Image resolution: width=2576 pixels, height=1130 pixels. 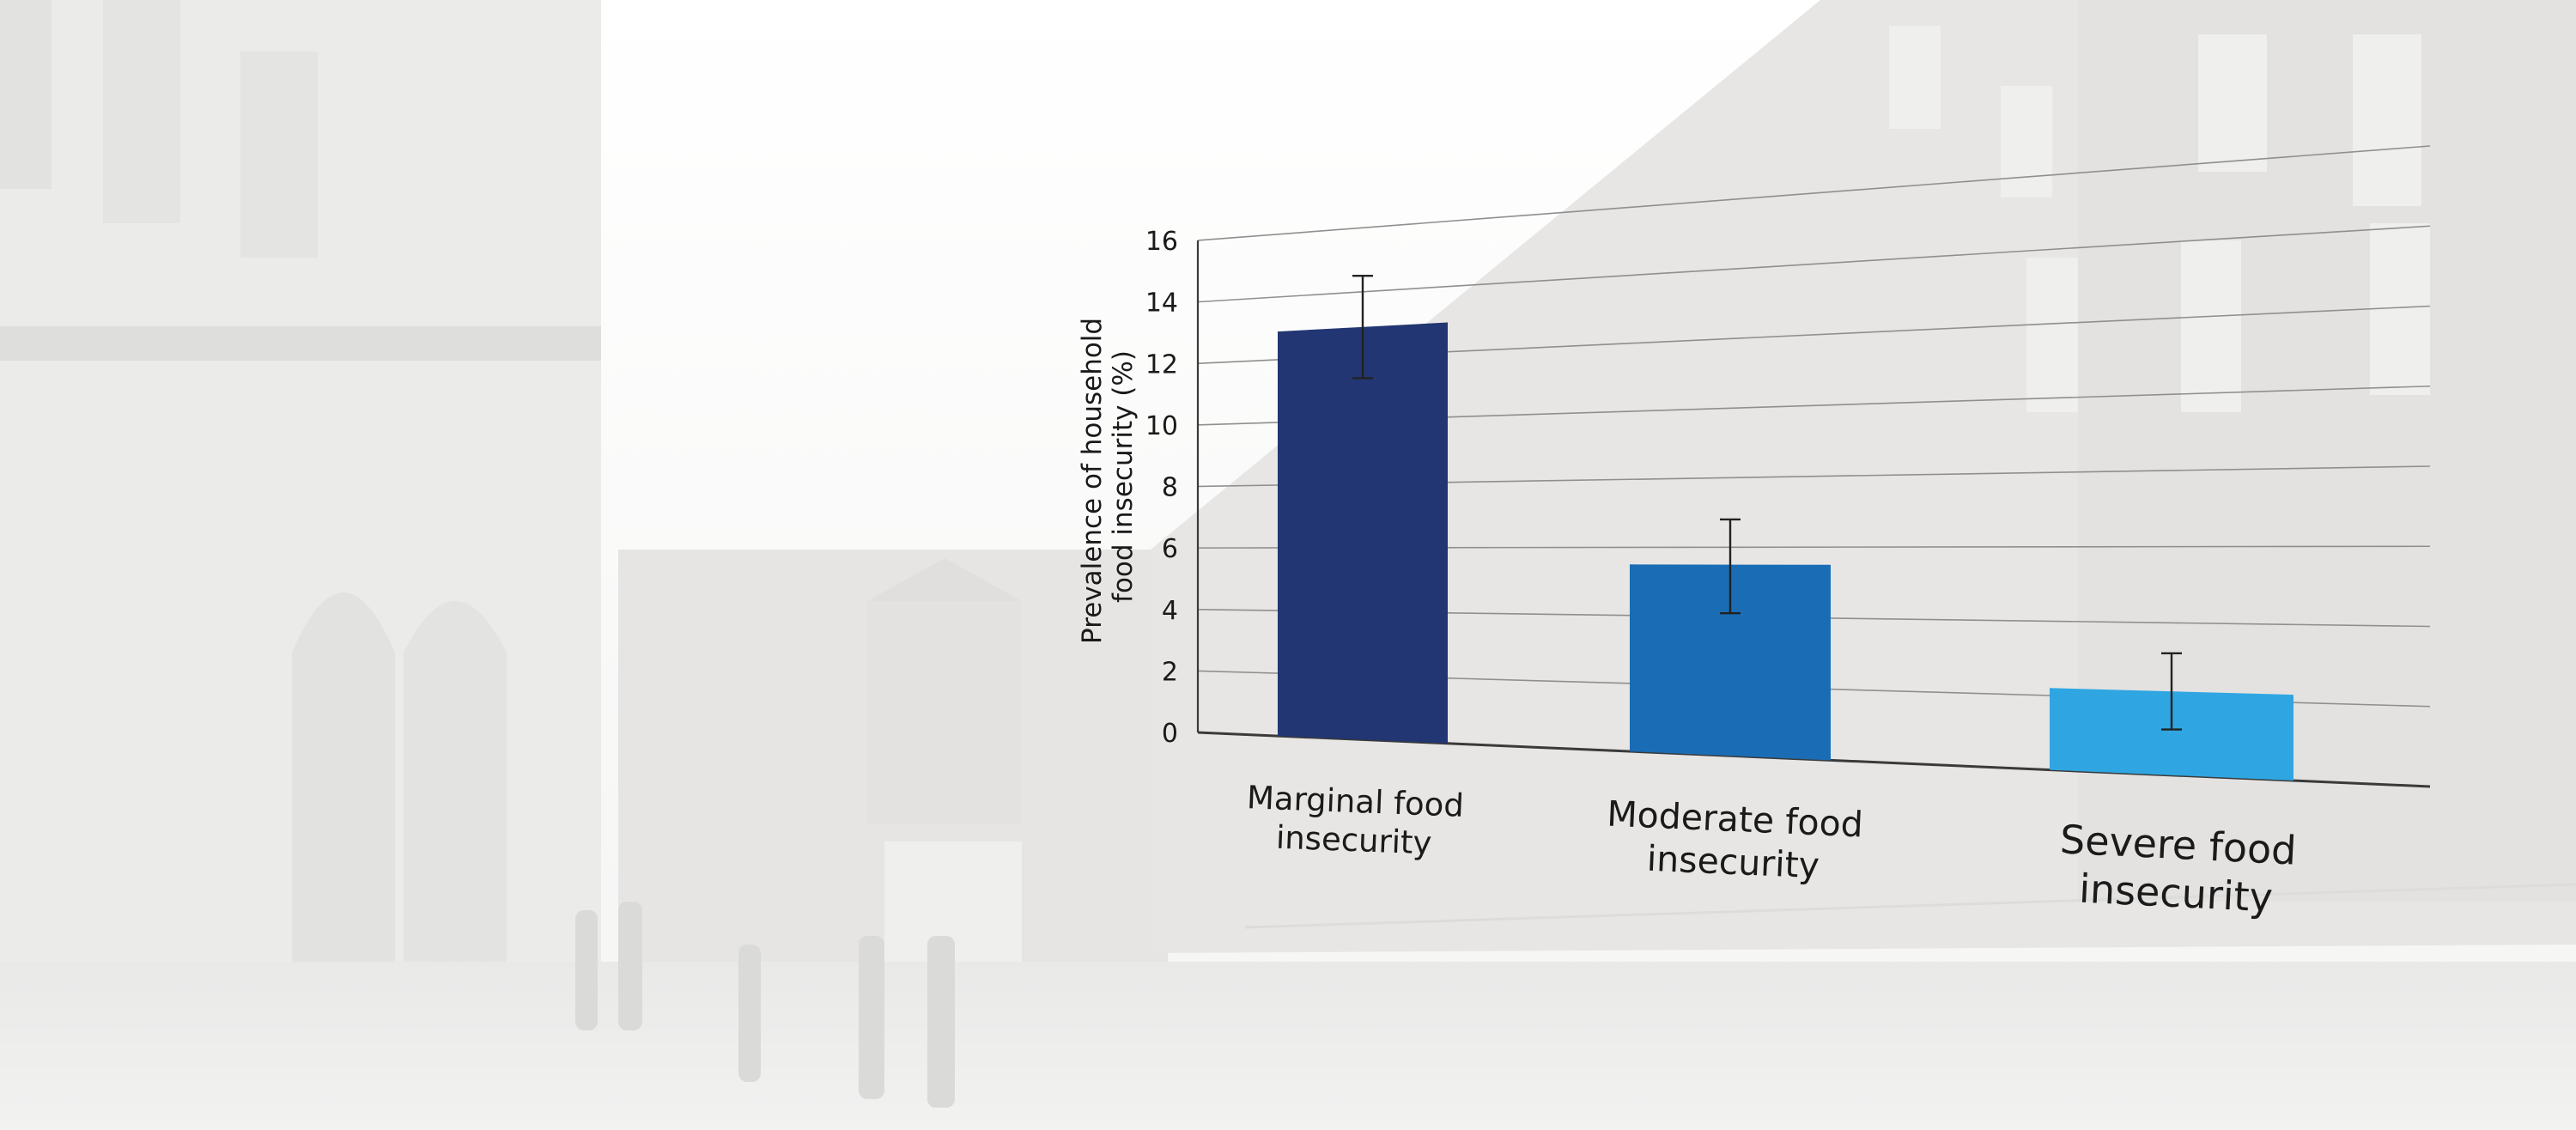 I want to click on y-tick-label: 12, so click(x=1162, y=364).